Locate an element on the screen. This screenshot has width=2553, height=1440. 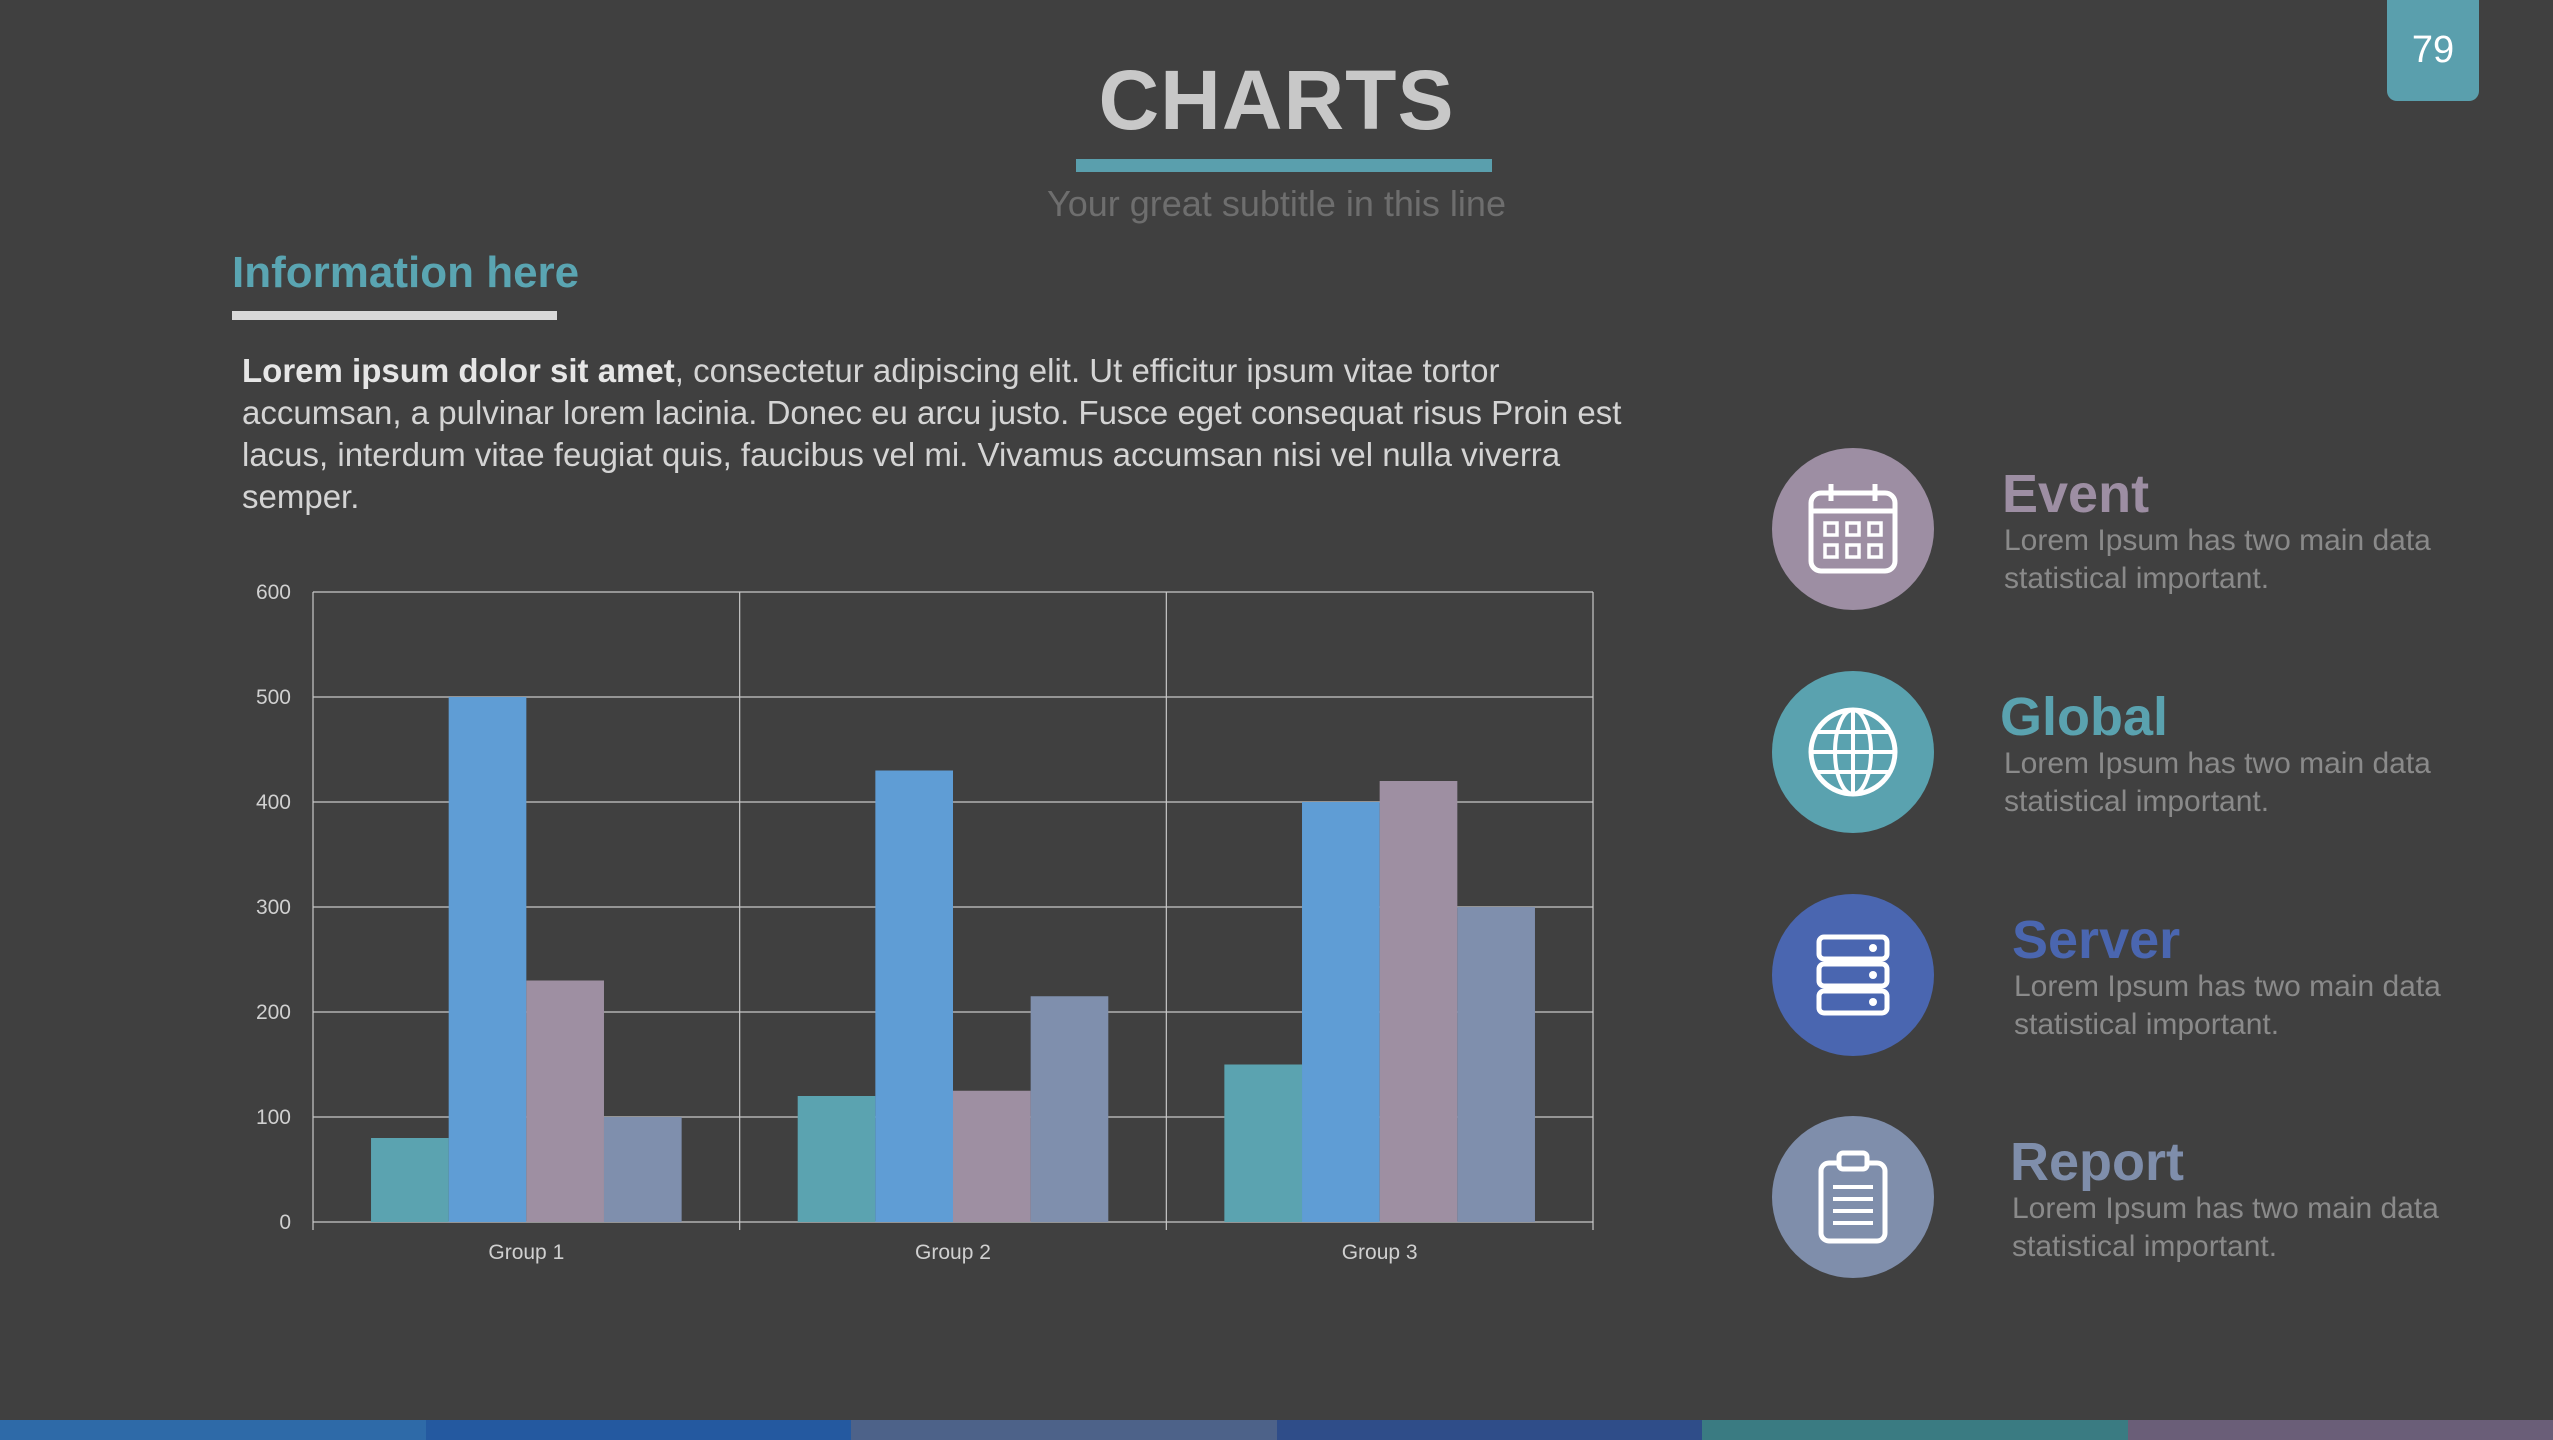
y-tick-label: 600 is located at coordinates (273, 592).